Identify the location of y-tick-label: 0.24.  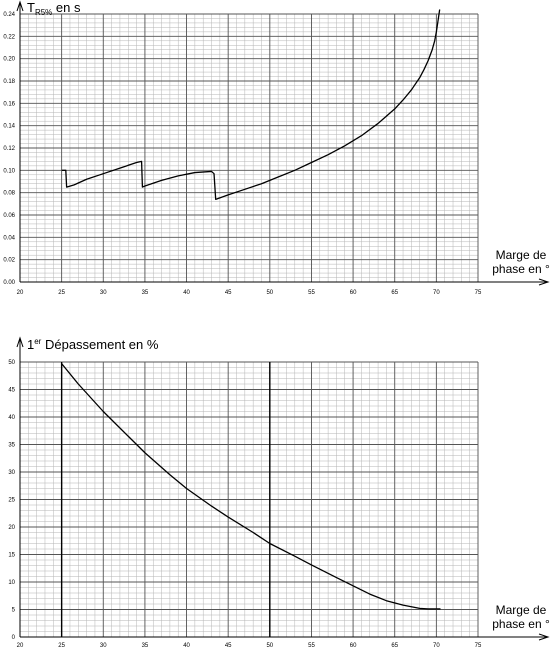
(9, 15).